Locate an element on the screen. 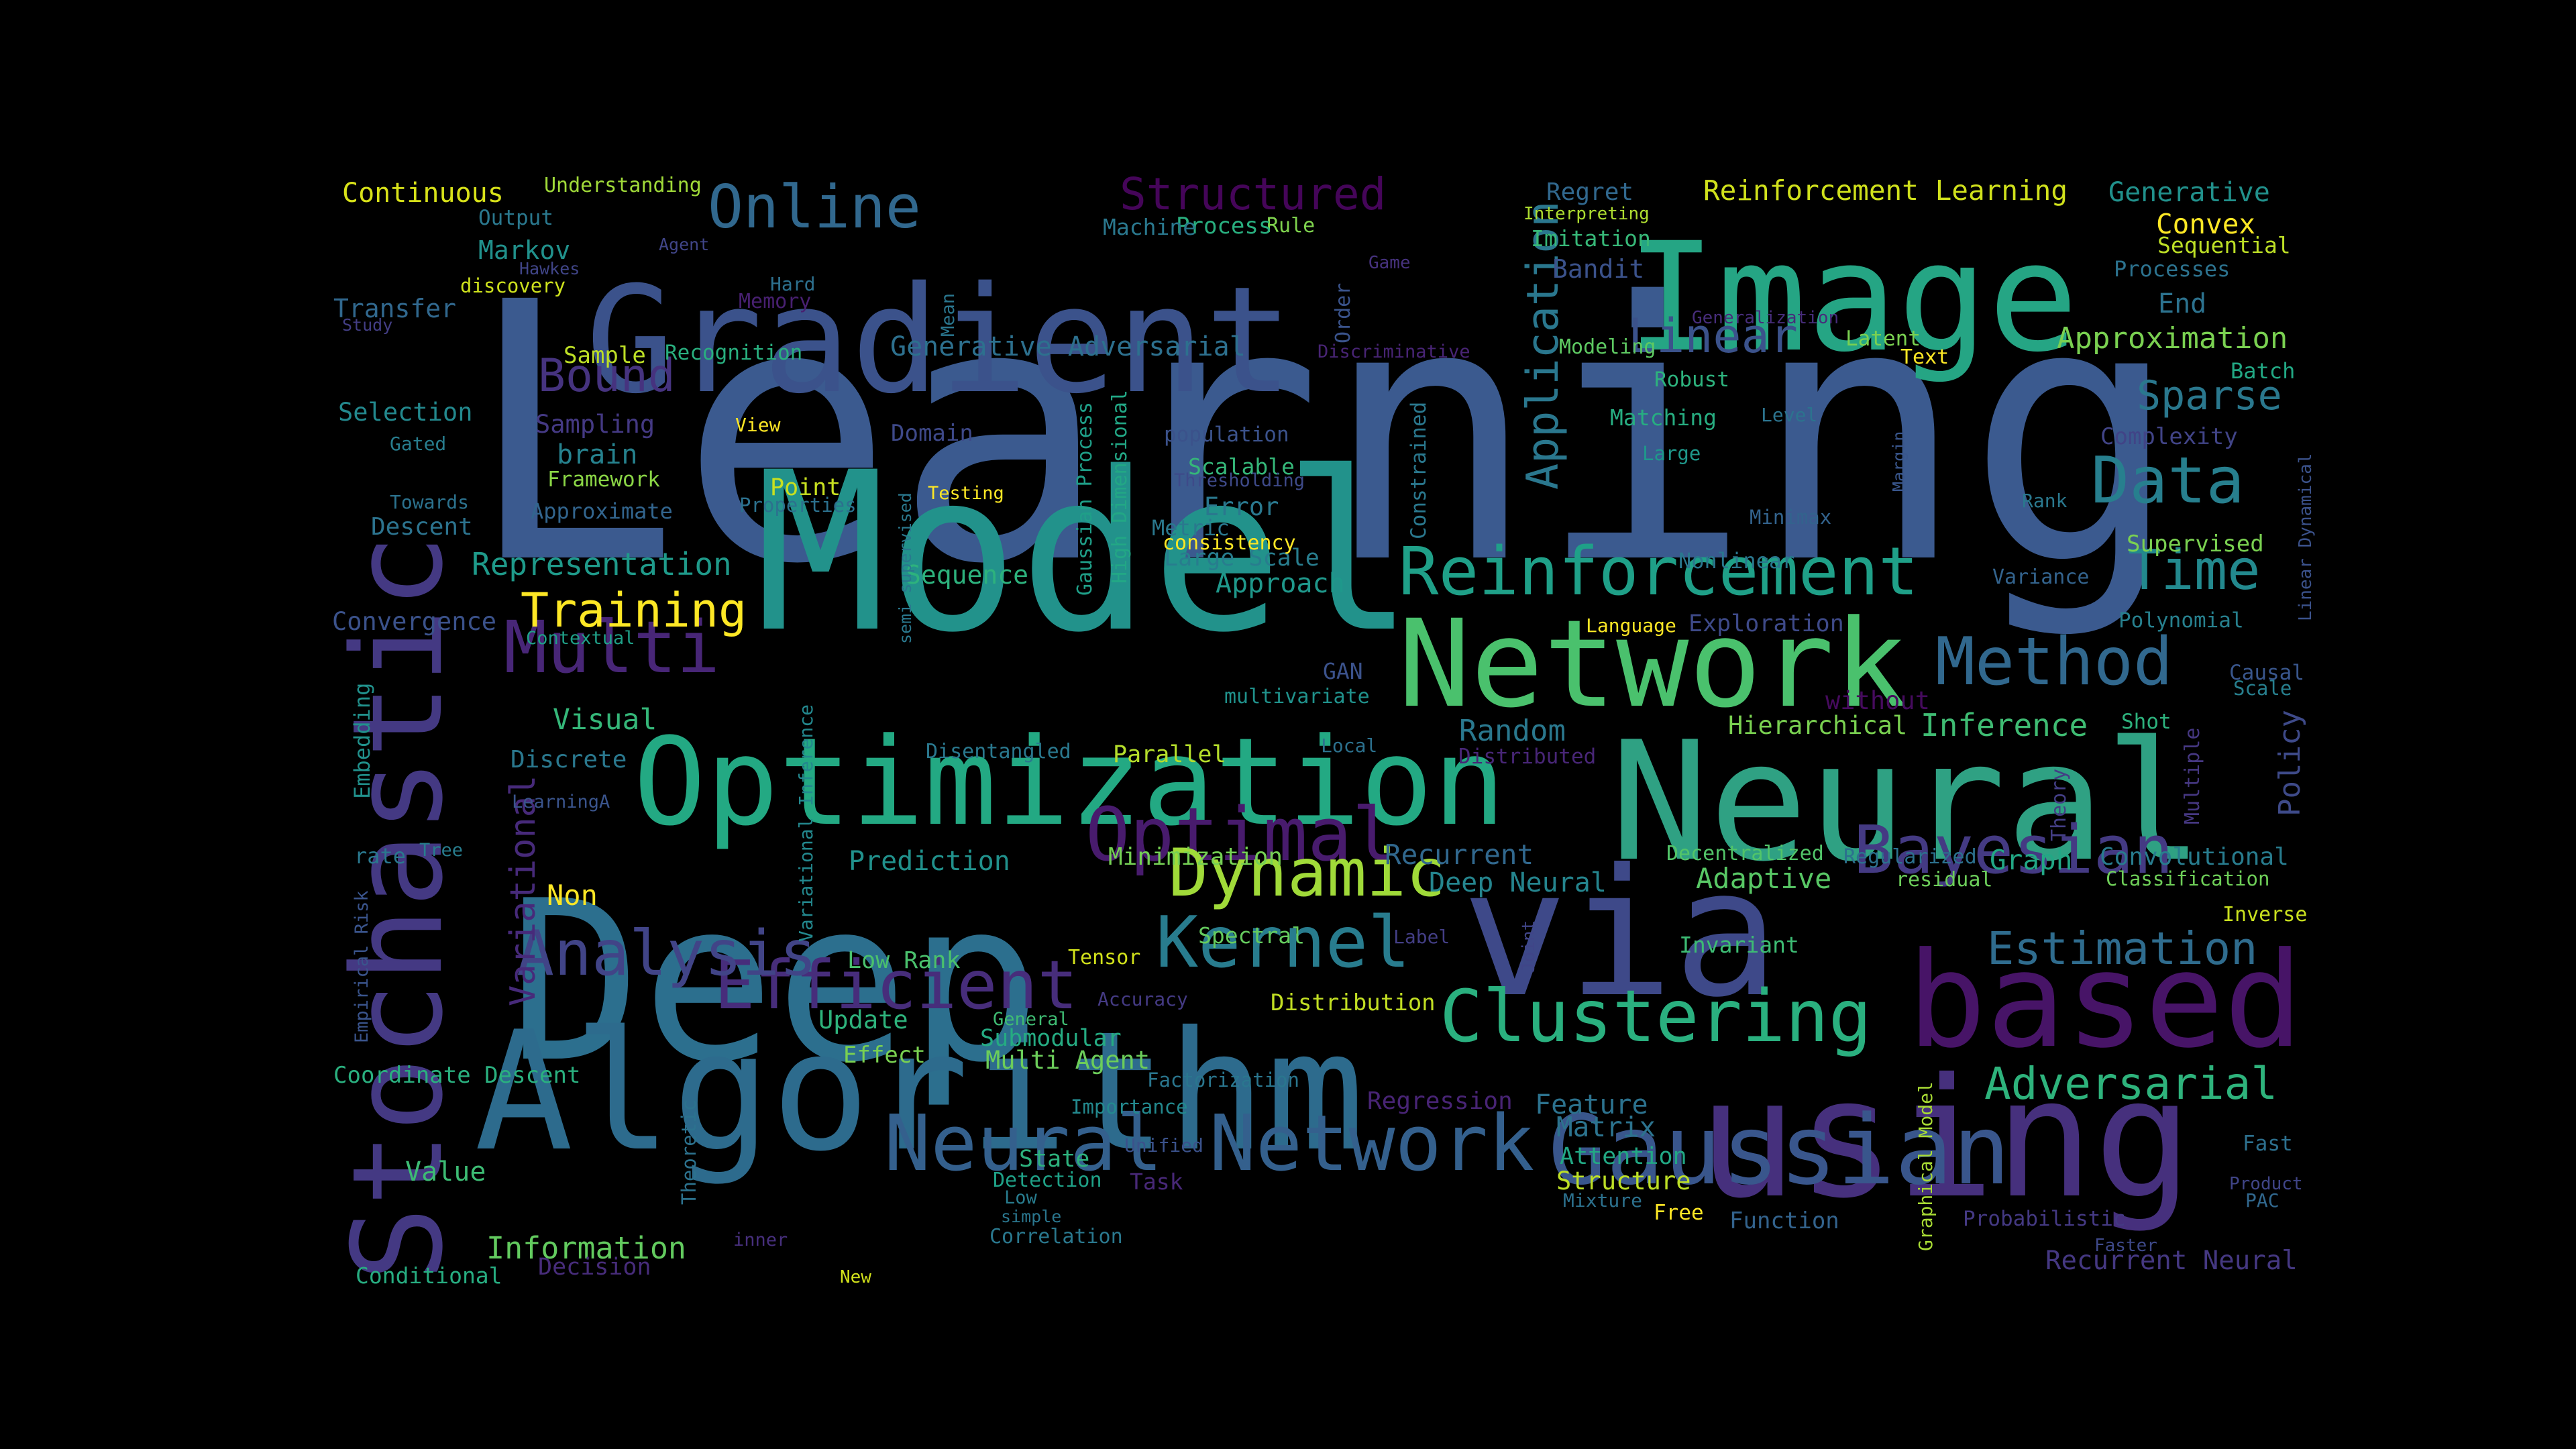 Image resolution: width=2576 pixels, height=1449 pixels. word-error: Error is located at coordinates (1241, 506).